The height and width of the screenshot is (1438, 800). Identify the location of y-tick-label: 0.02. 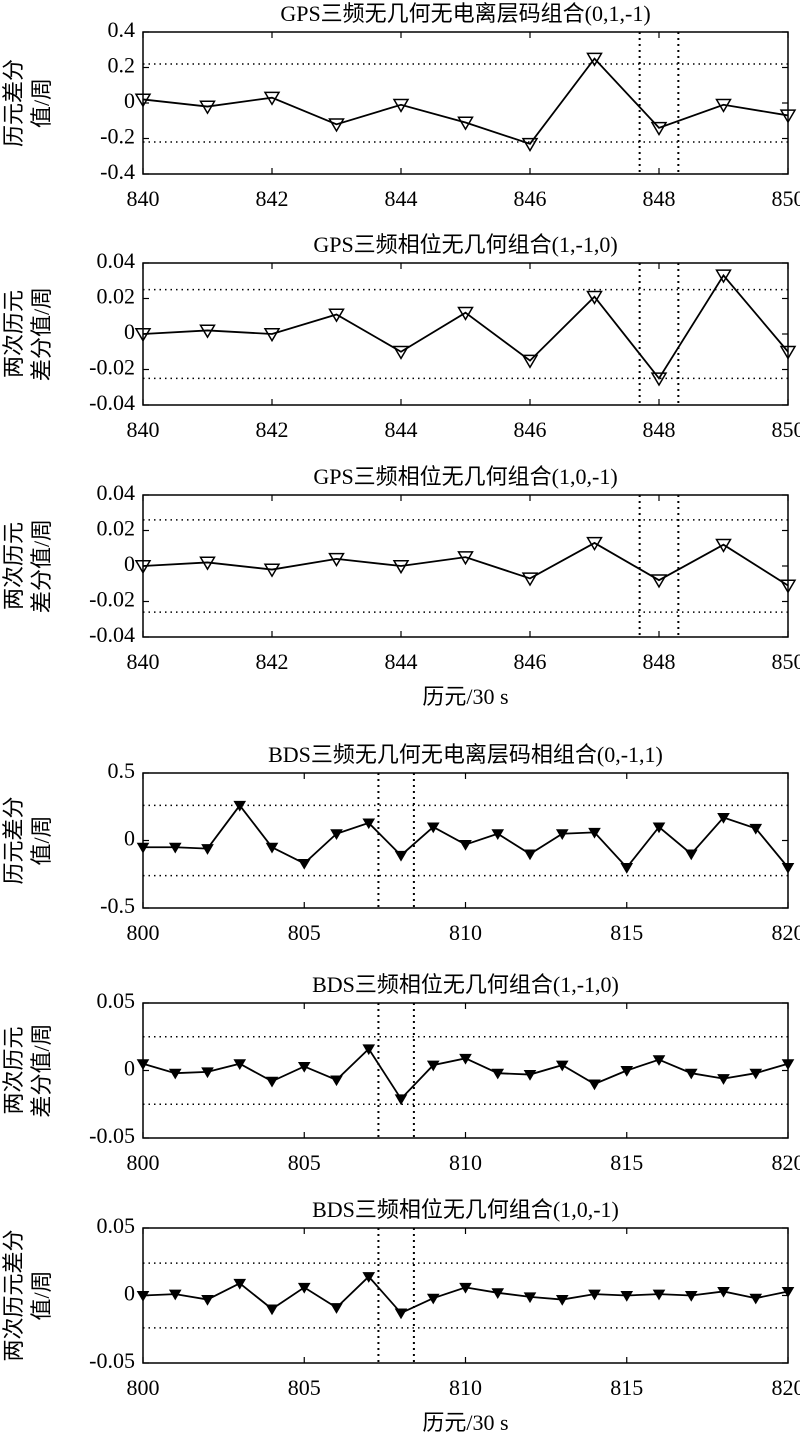
(116, 528).